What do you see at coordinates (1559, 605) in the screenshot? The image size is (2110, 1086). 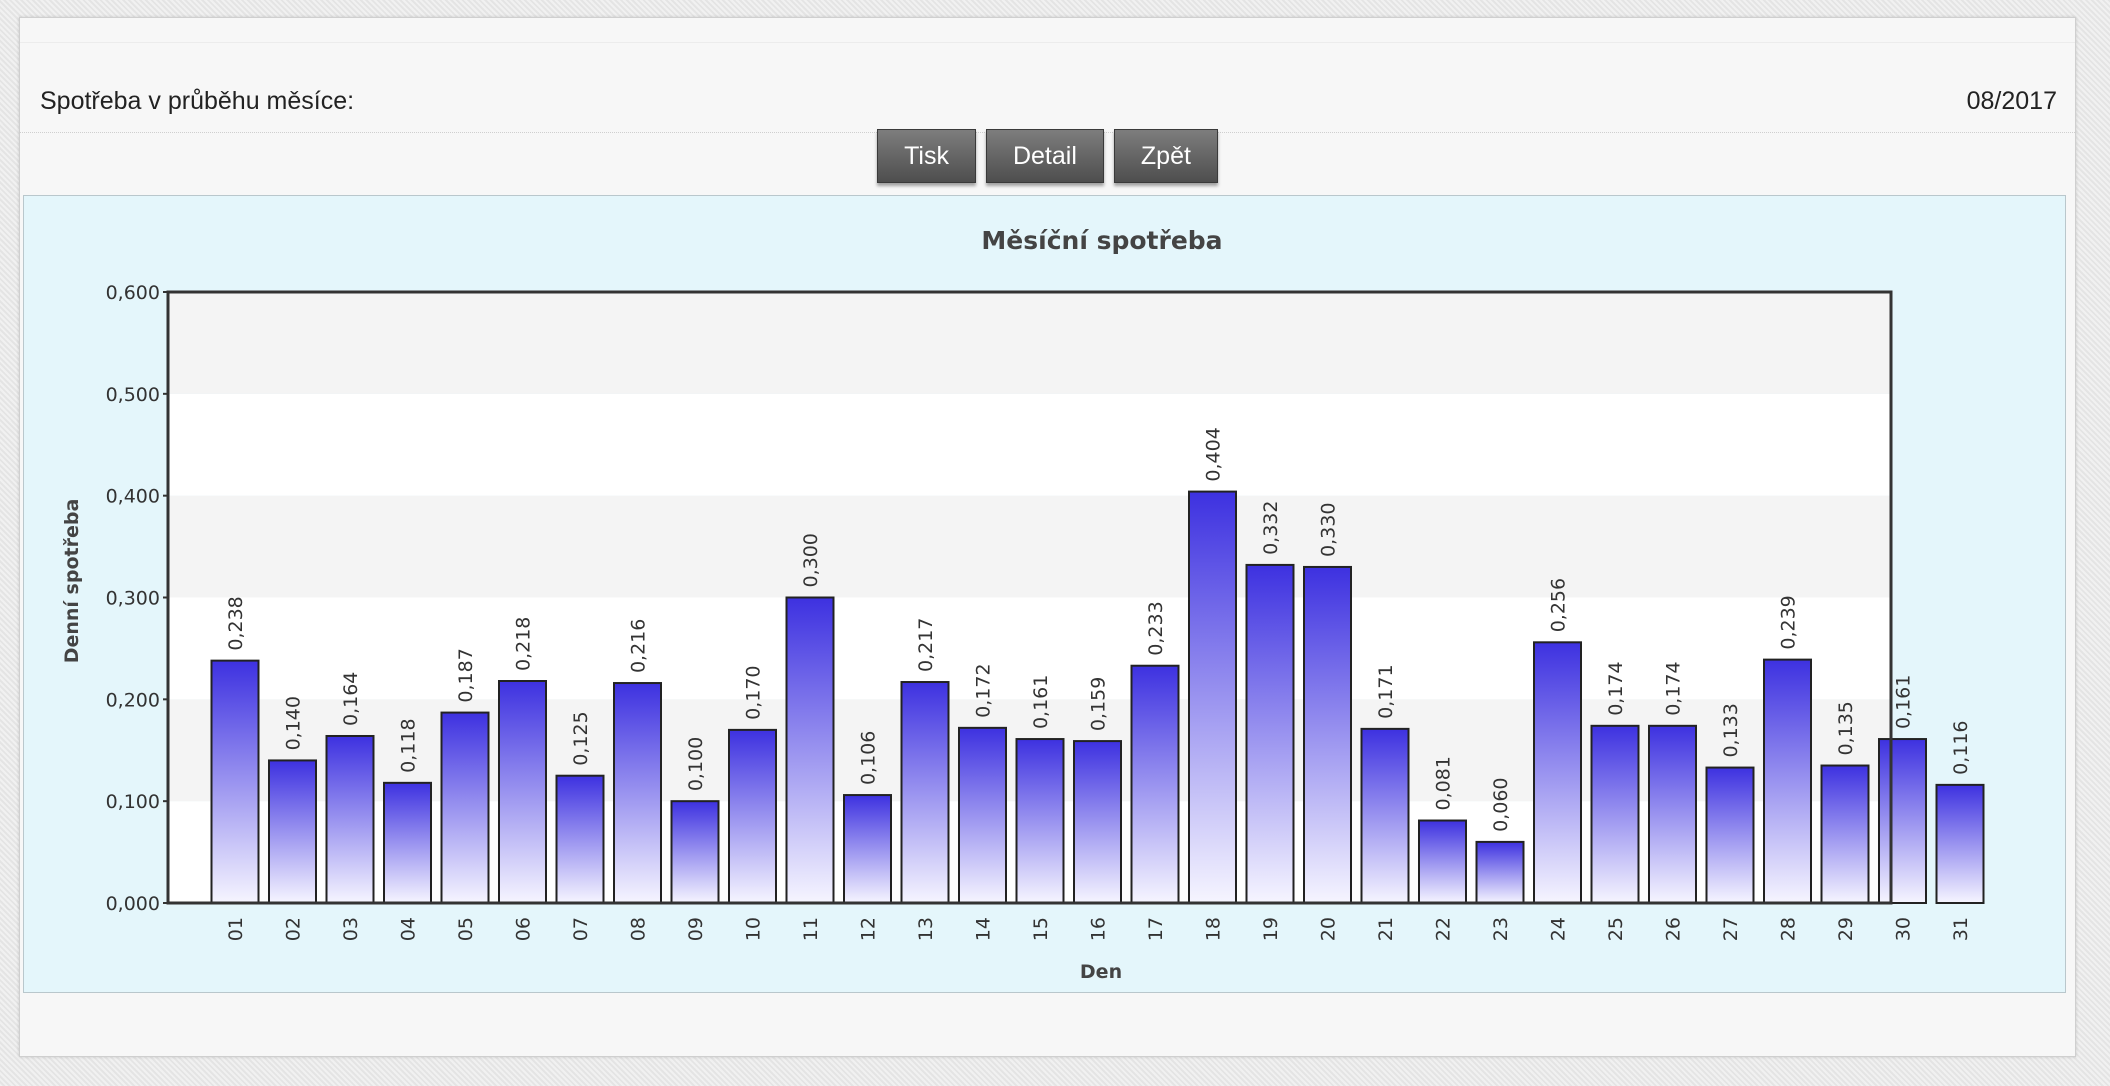 I see `data-label: 0,256` at bounding box center [1559, 605].